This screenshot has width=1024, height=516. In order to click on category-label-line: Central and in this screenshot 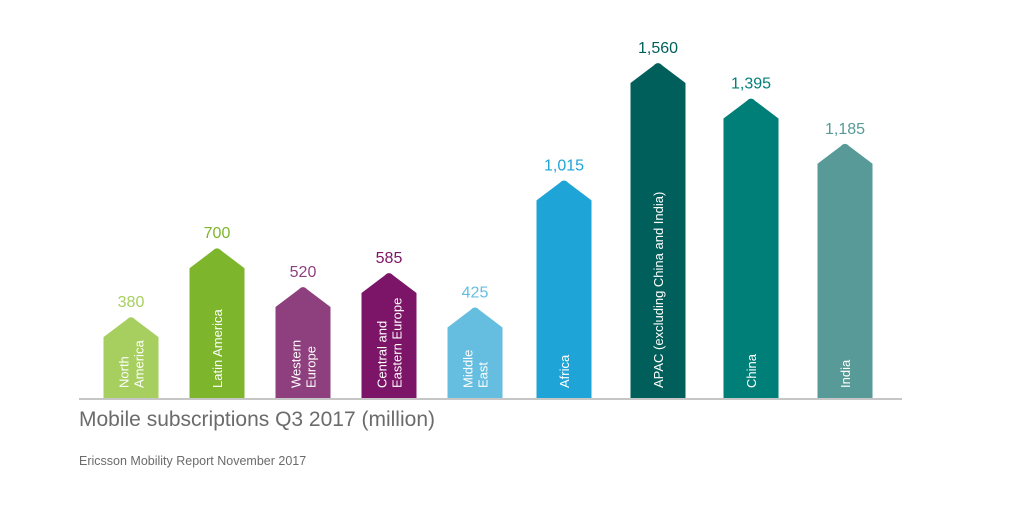, I will do `click(382, 354)`.